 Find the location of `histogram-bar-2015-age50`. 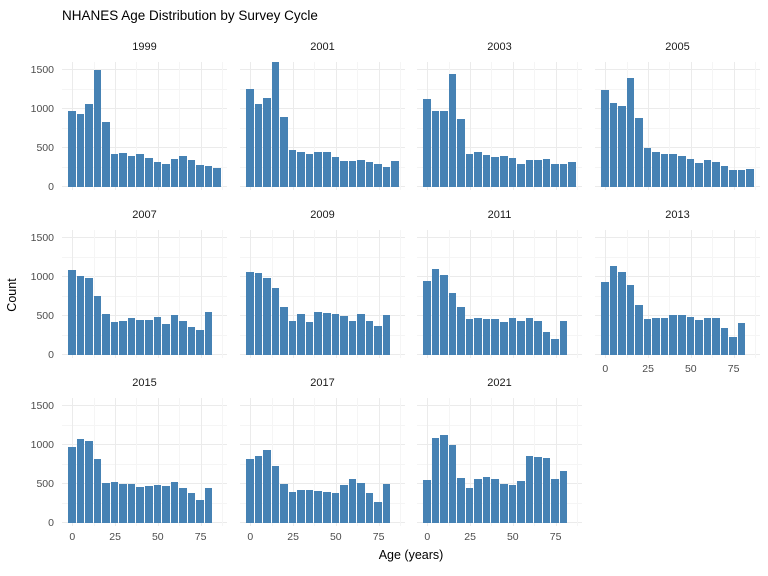

histogram-bar-2015-age50 is located at coordinates (157, 504).